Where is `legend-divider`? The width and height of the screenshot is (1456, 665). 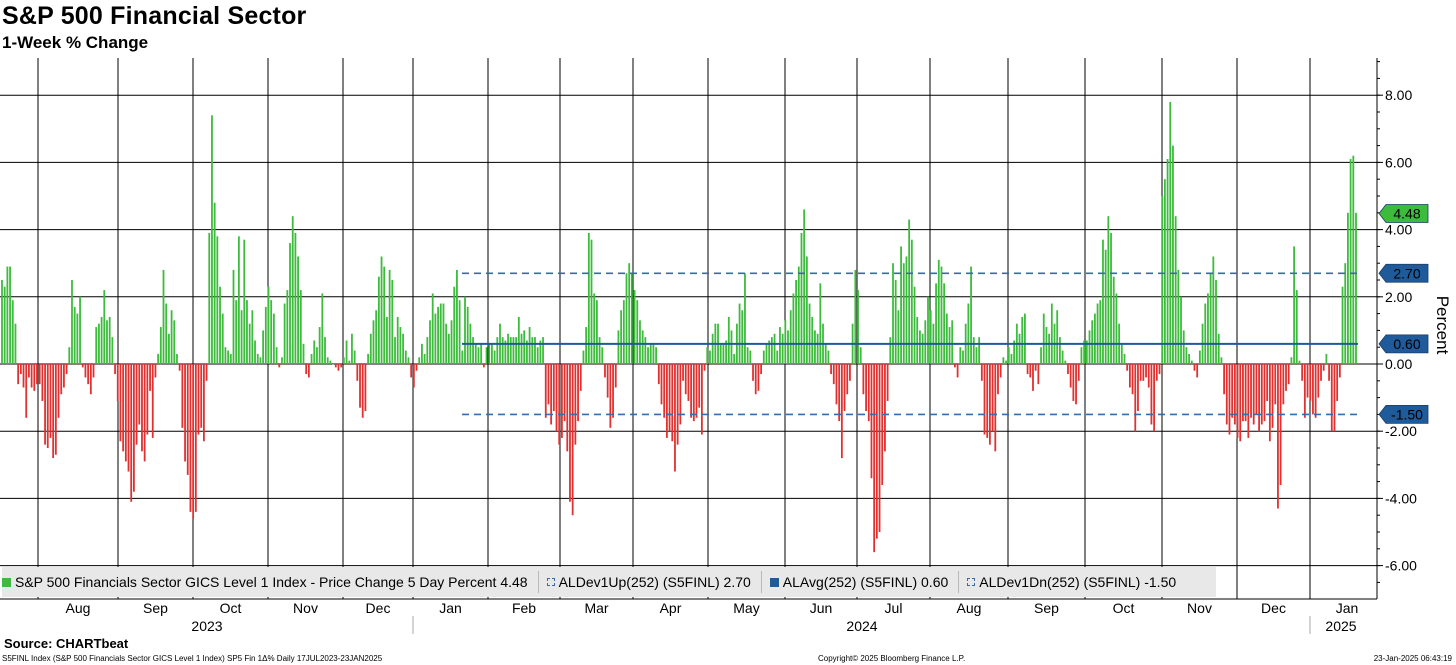
legend-divider is located at coordinates (959, 582).